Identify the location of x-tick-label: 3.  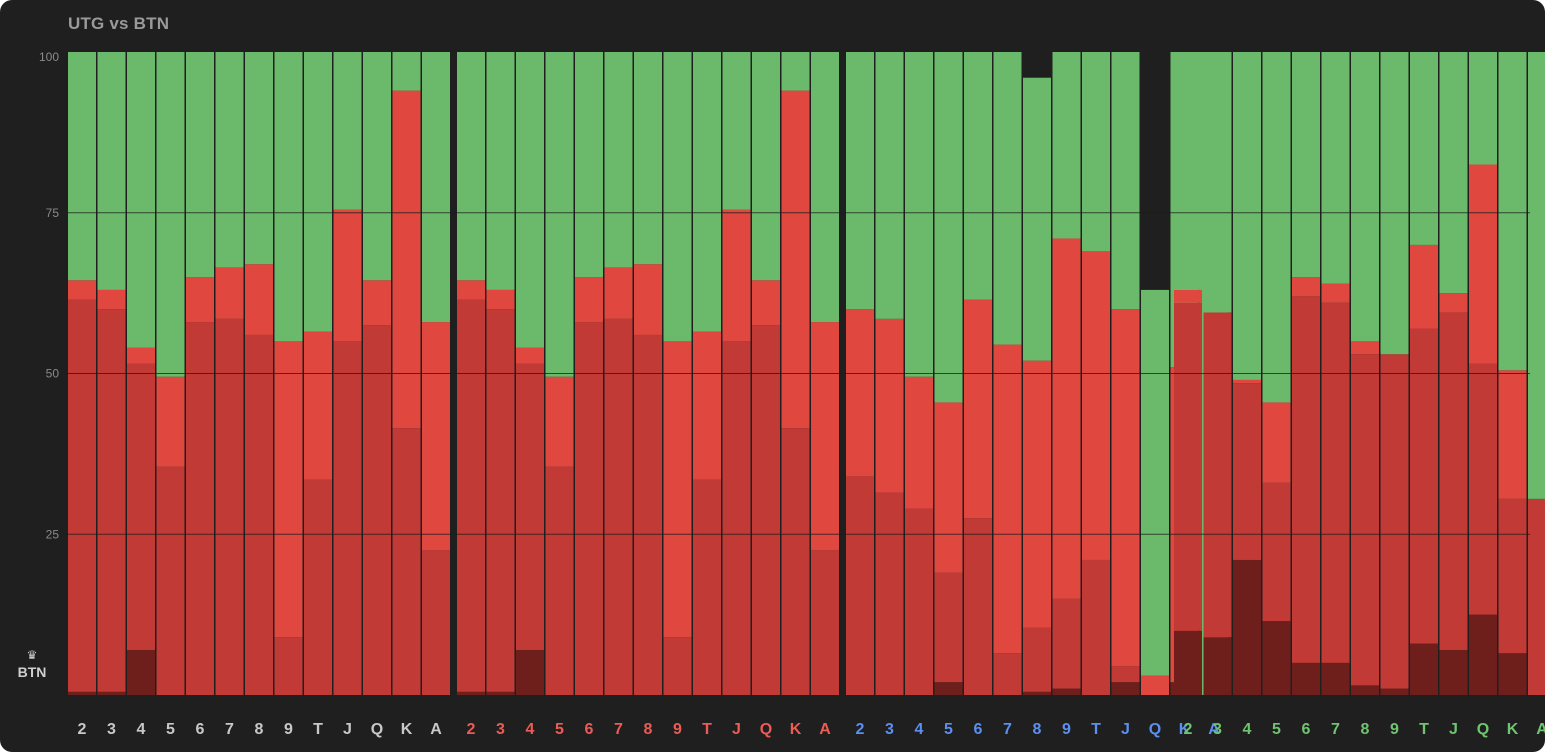
(500, 729).